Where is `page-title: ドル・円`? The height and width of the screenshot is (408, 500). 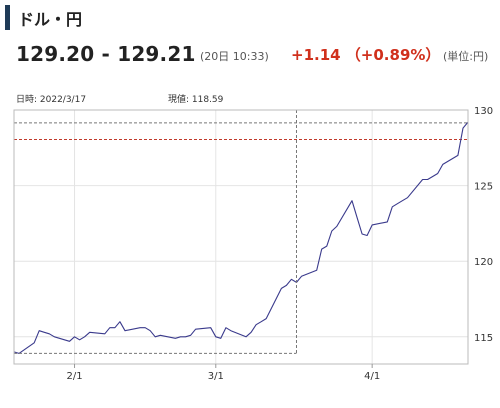 page-title: ドル・円 is located at coordinates (50, 19).